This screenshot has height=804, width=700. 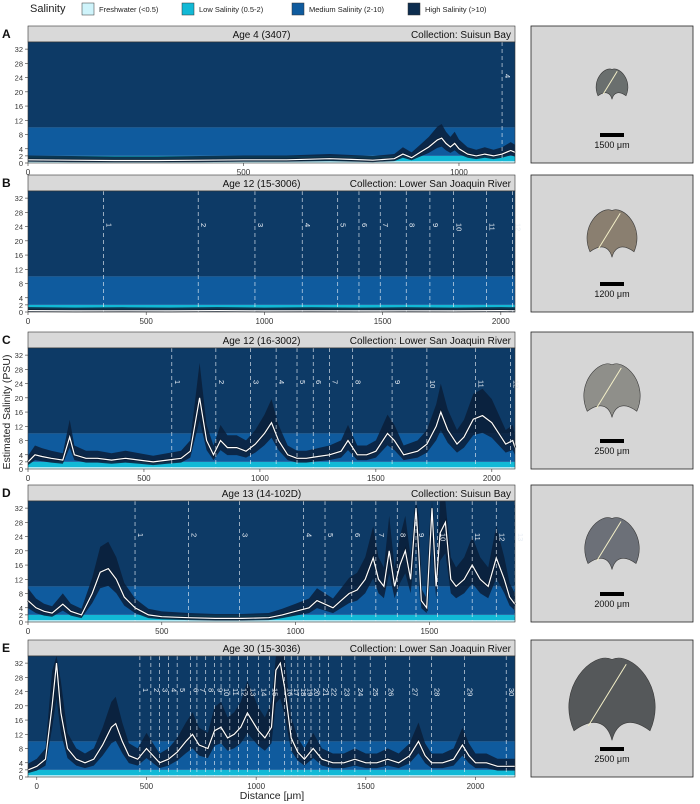 I want to click on annulus-label: 28, so click(x=437, y=692).